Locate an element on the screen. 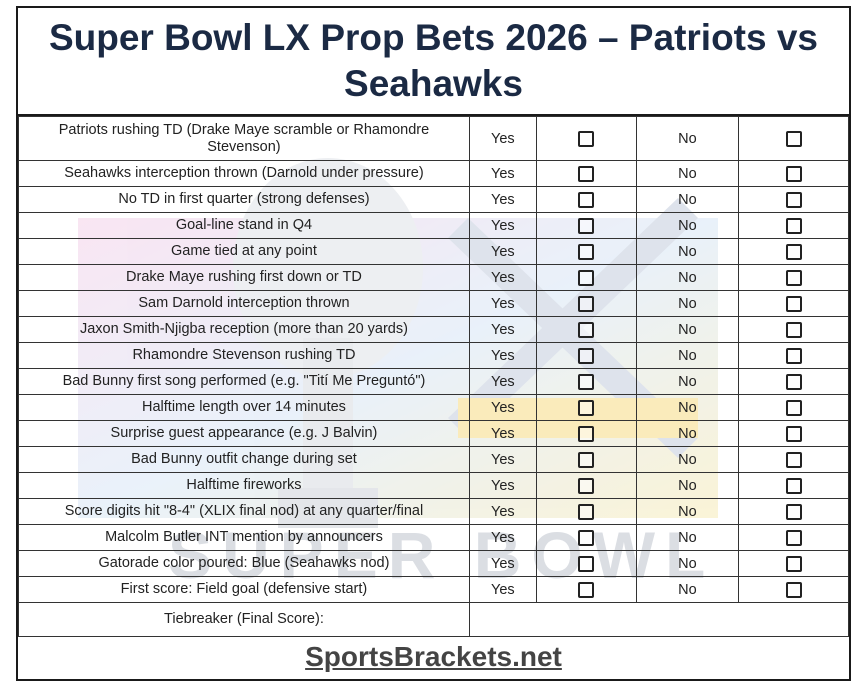 The height and width of the screenshot is (691, 865). prop-row: Halftime length over 14 minutes Yes No is located at coordinates (433, 407).